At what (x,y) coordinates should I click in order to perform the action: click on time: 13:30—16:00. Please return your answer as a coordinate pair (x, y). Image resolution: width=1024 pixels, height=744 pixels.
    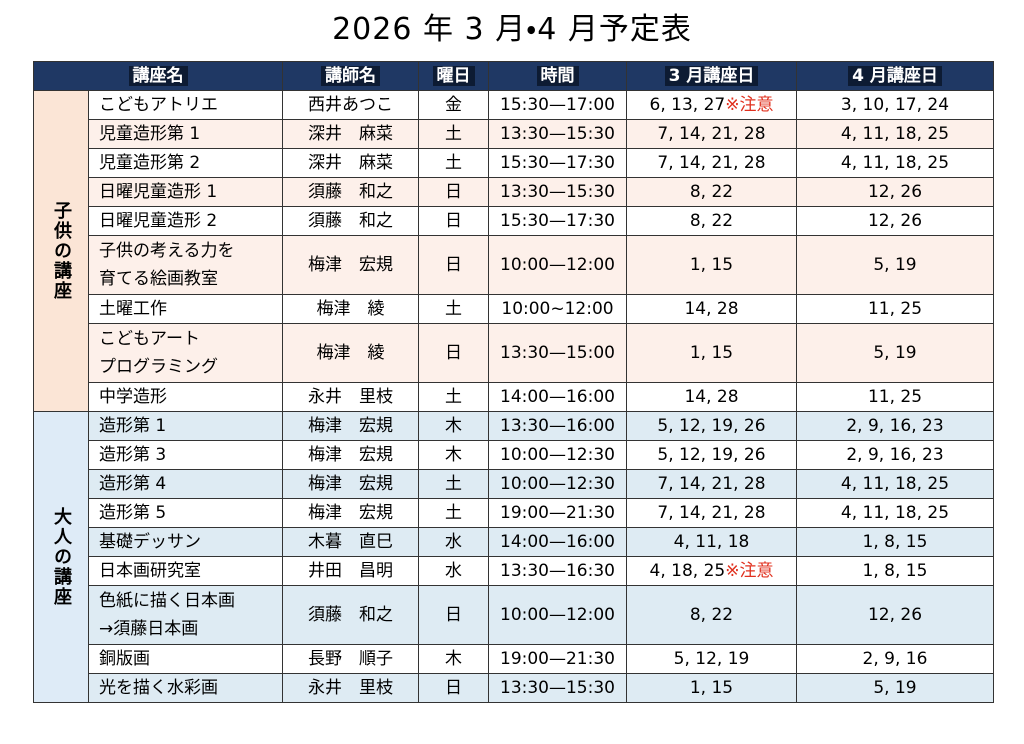
    Looking at the image, I should click on (557, 426).